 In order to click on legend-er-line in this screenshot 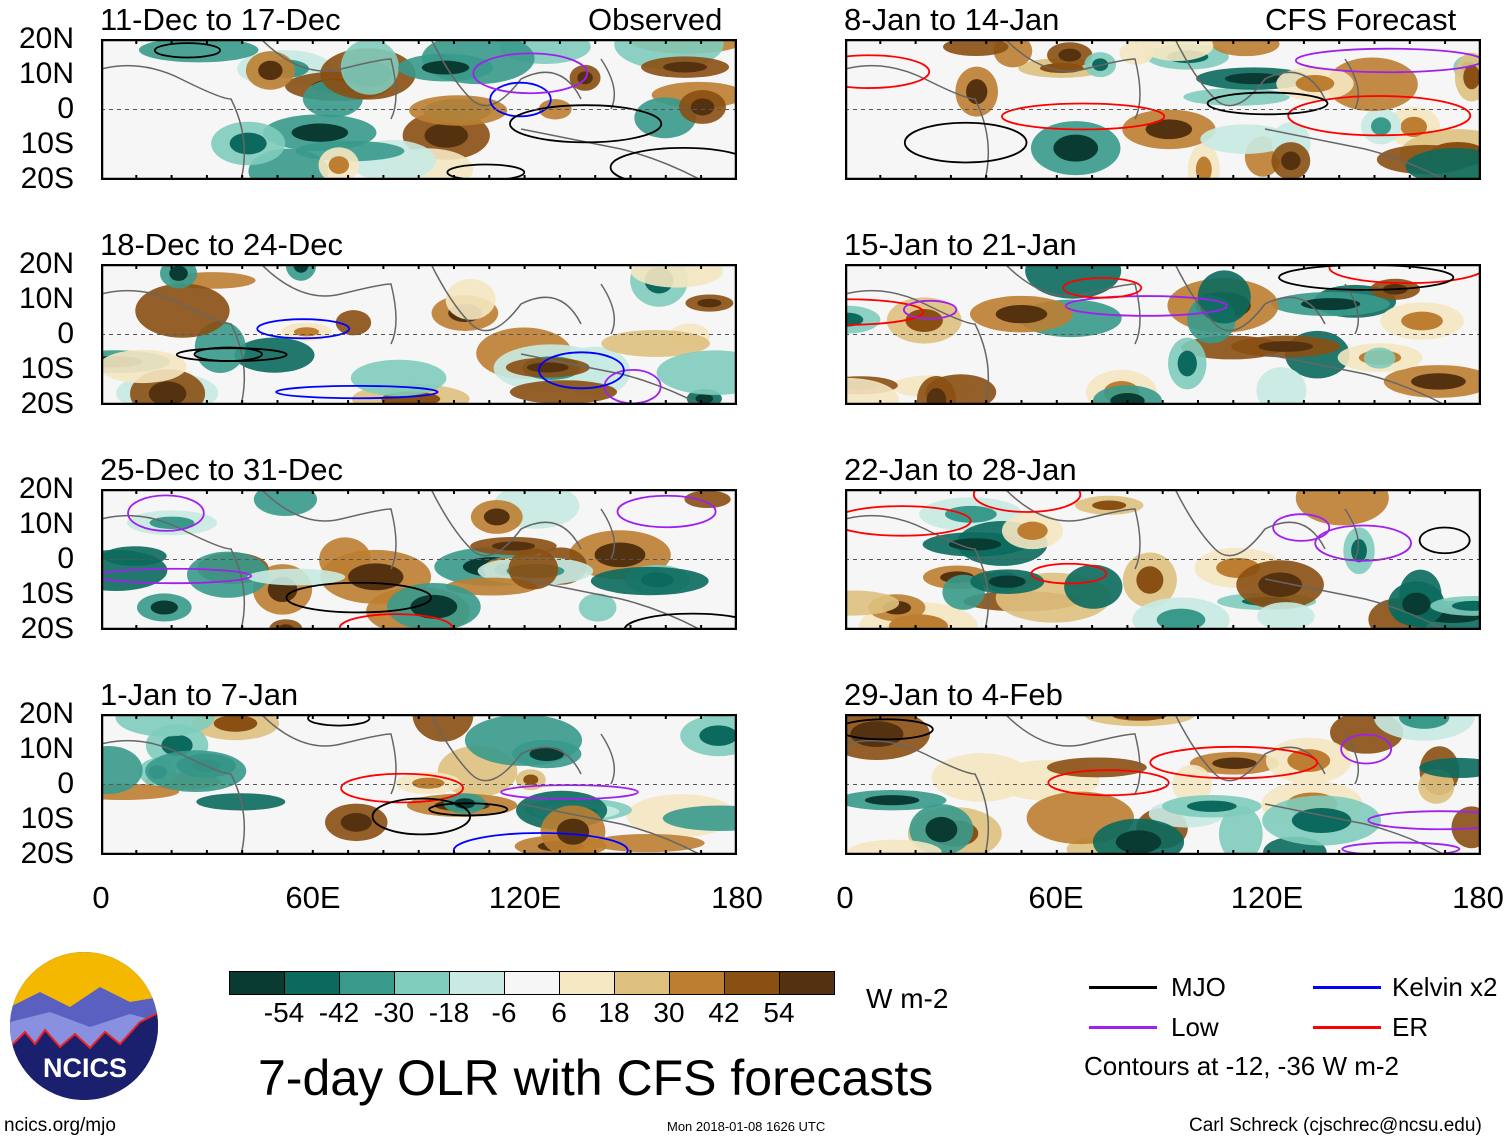, I will do `click(1347, 1027)`.